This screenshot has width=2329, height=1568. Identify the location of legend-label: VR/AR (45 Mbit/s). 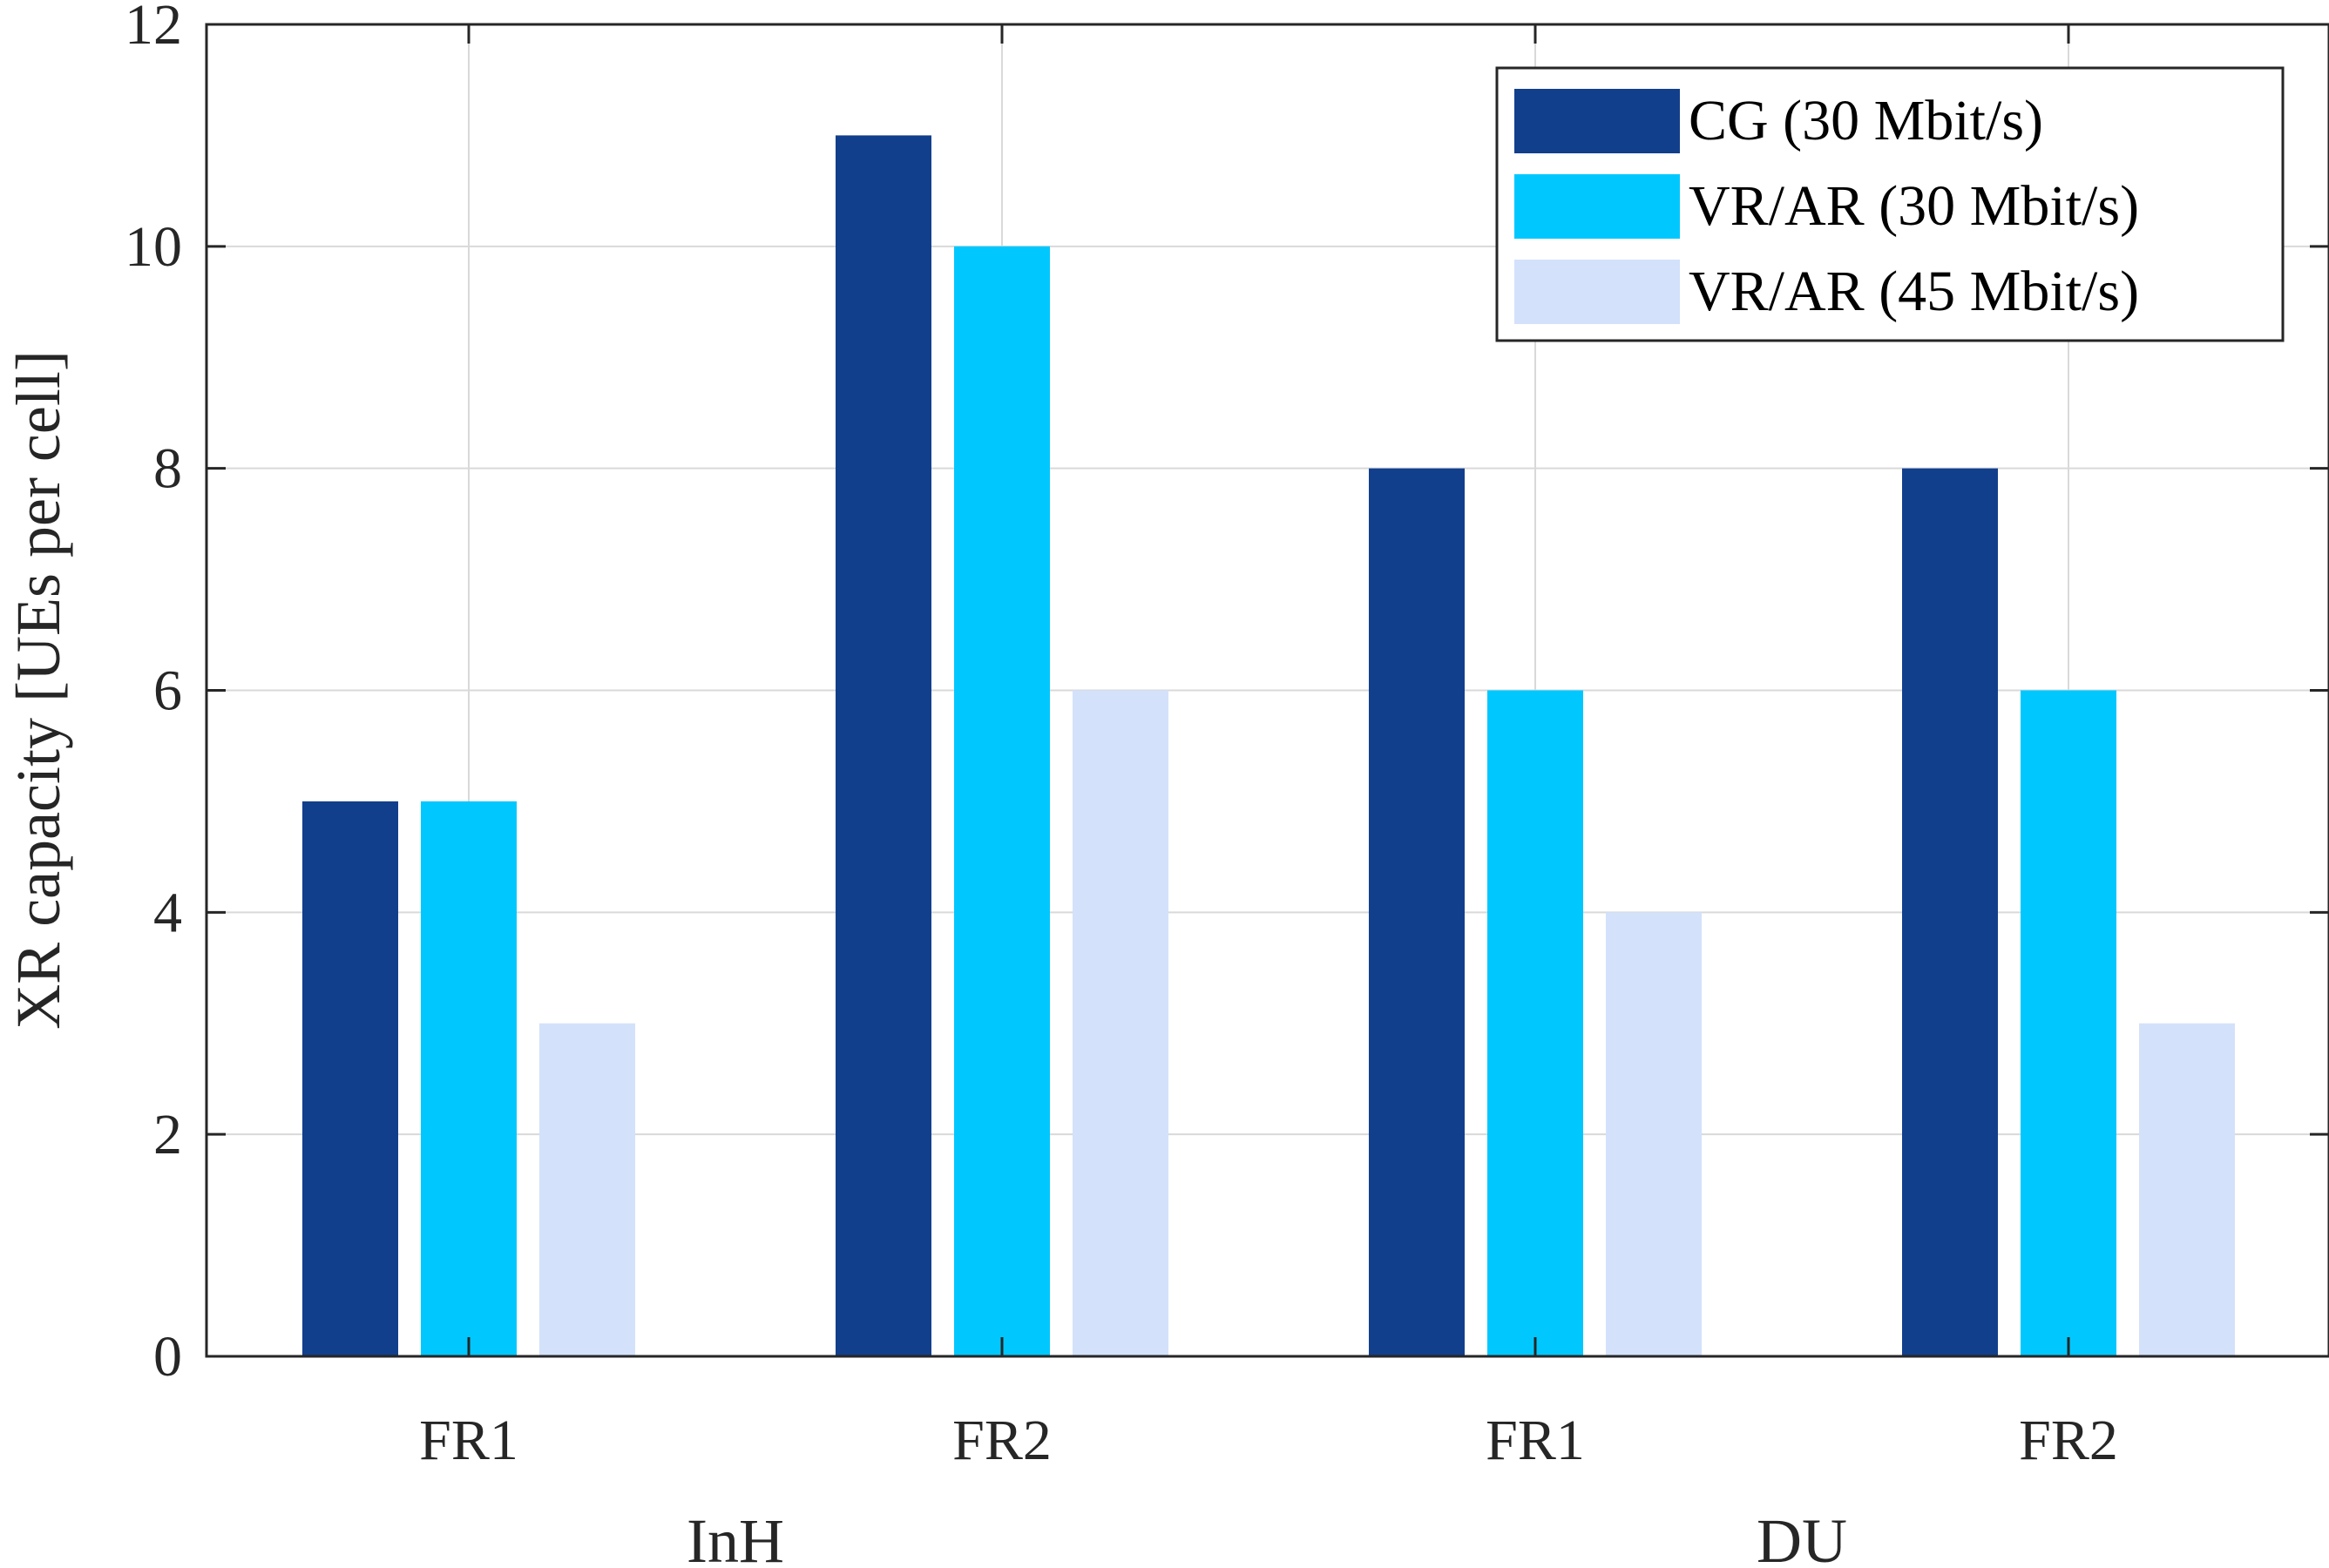
(1914, 292).